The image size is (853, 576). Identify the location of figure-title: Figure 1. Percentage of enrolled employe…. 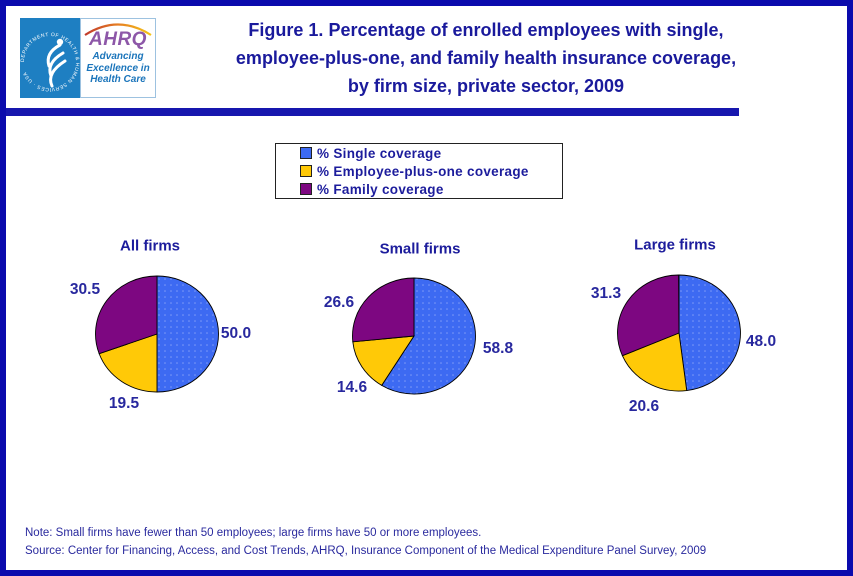
(486, 58).